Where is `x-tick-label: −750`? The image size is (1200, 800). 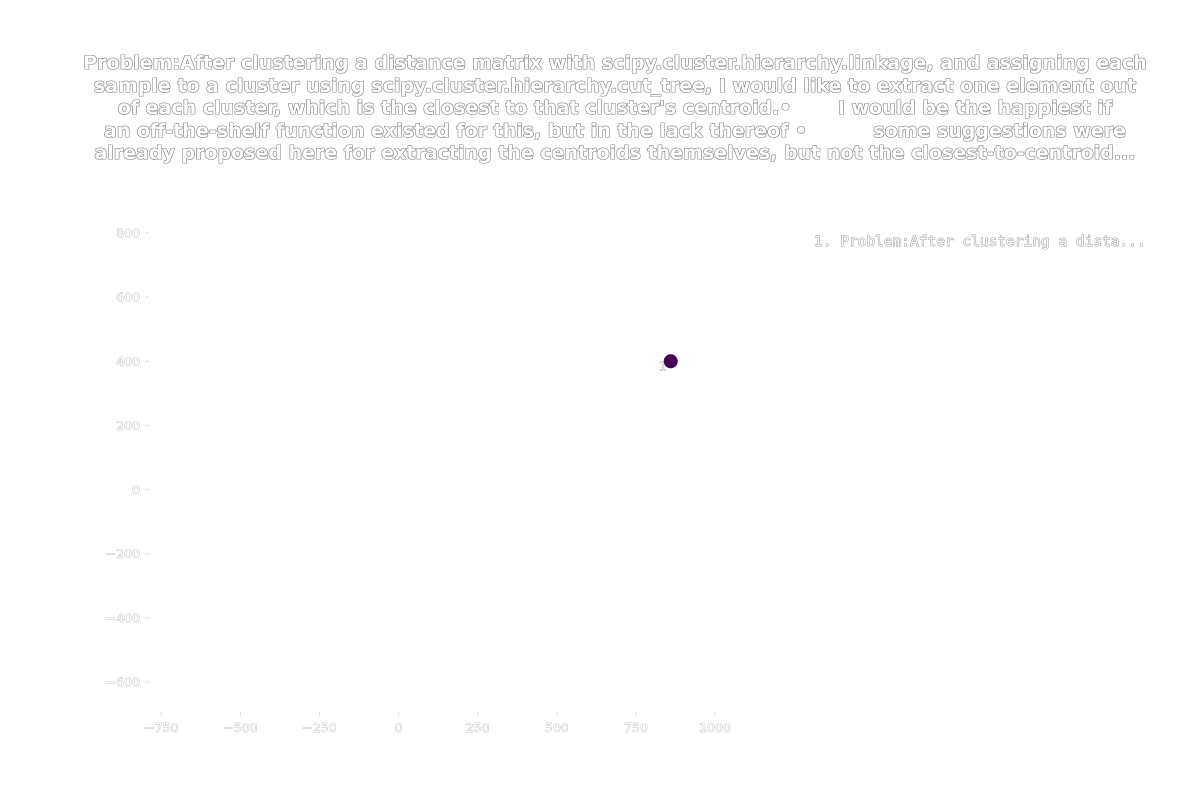 x-tick-label: −750 is located at coordinates (161, 727).